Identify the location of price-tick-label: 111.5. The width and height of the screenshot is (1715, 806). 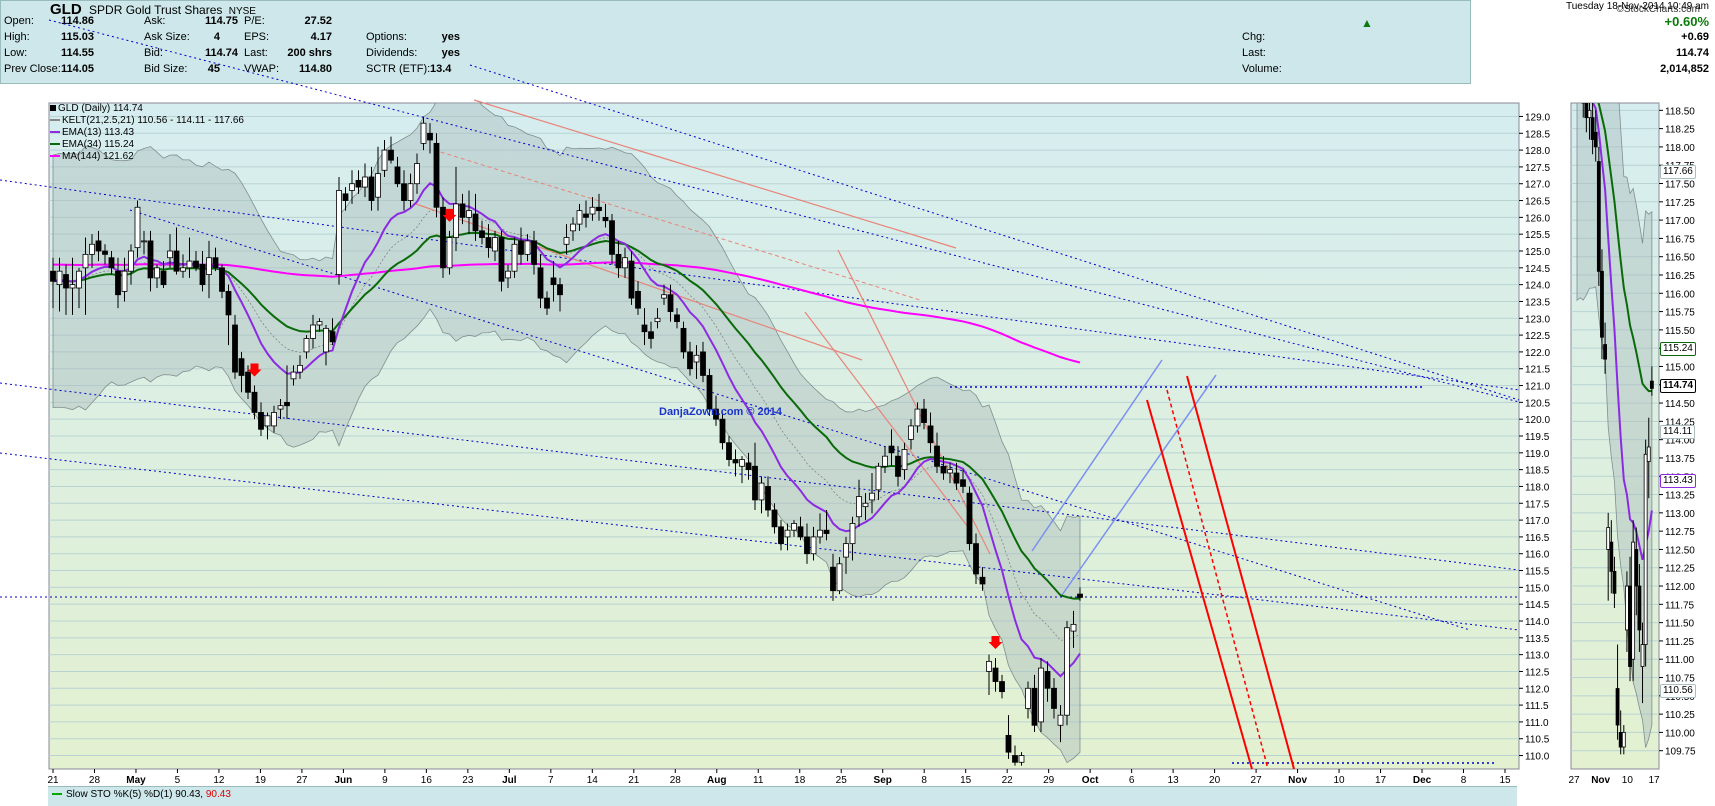
(1537, 706).